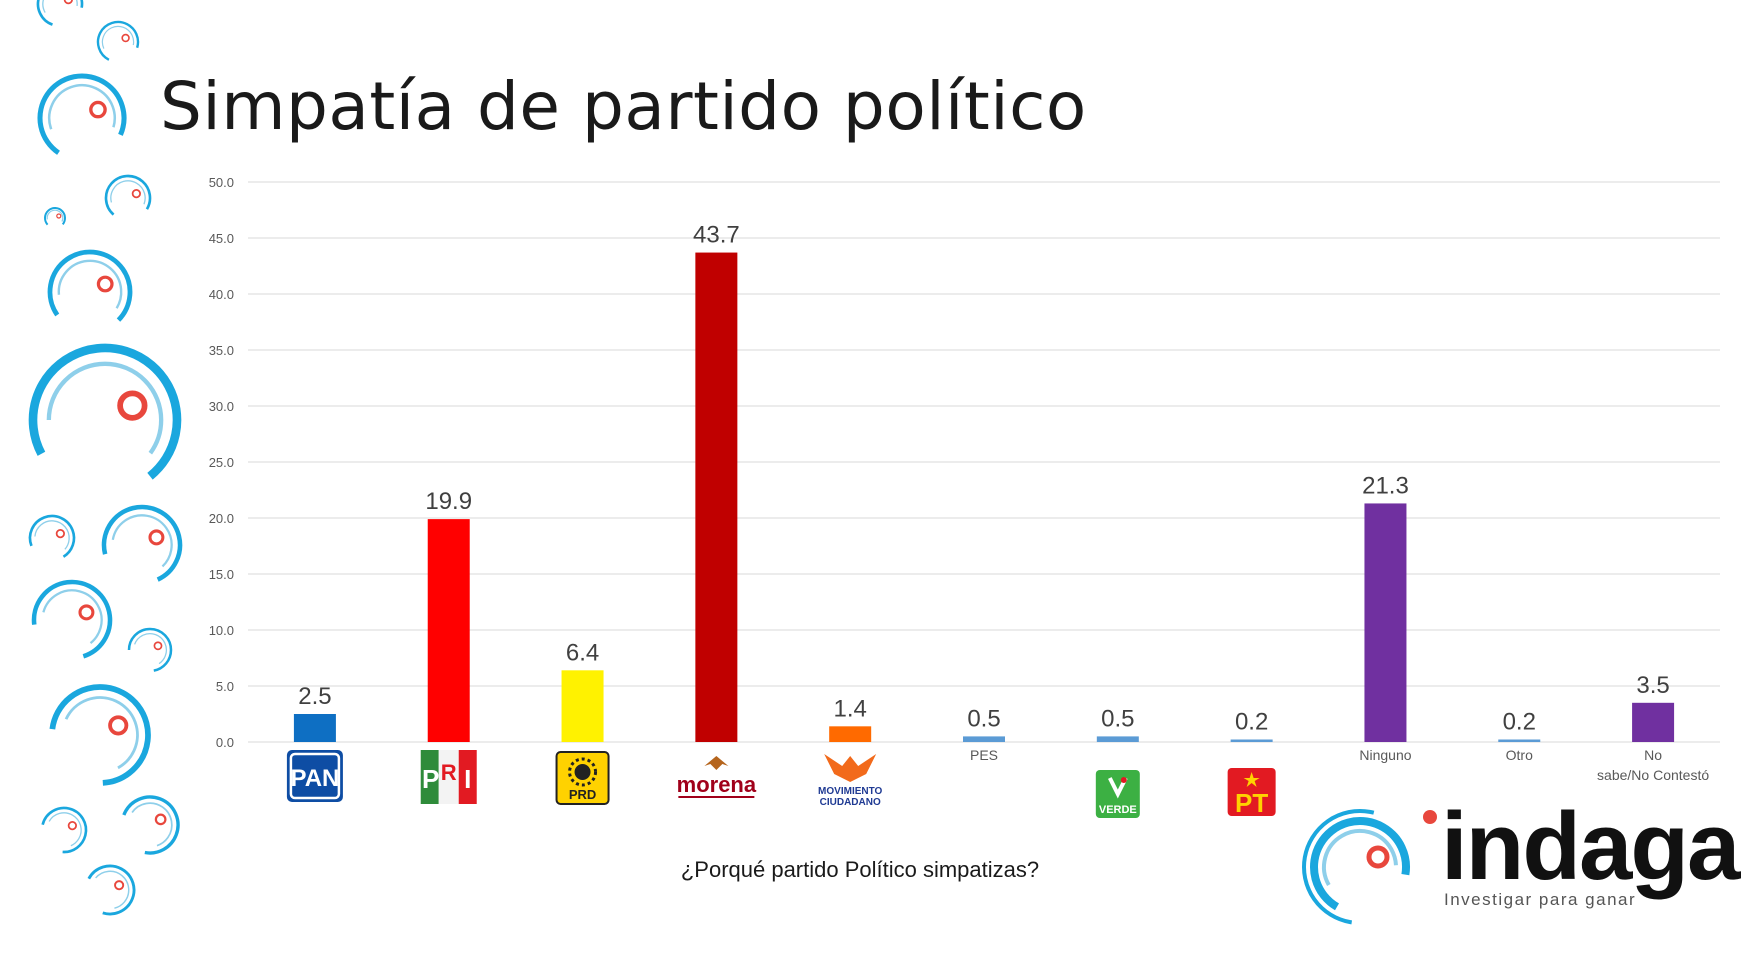 This screenshot has height=956, width=1751. I want to click on movimiento-ciudadano-logo-icon: MOVIMIENTO CIUDADANO, so click(850, 781).